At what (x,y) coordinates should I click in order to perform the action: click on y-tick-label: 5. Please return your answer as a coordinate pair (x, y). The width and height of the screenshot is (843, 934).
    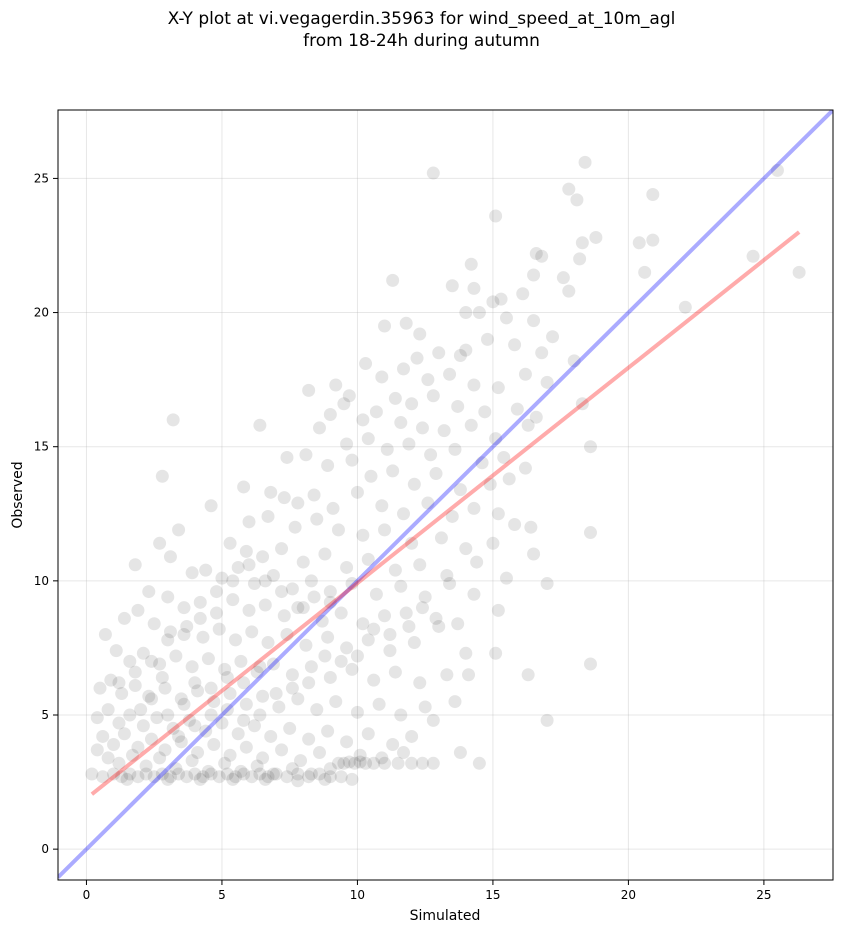
    Looking at the image, I should click on (45, 715).